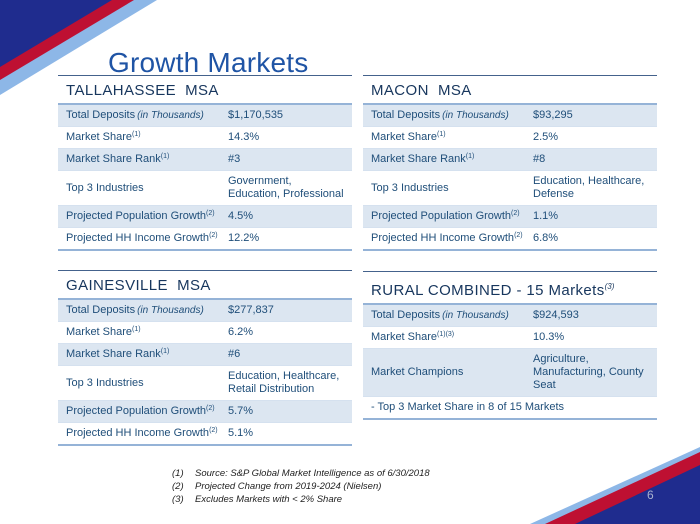 This screenshot has width=700, height=524. I want to click on row-label: Market Champions, so click(417, 372).